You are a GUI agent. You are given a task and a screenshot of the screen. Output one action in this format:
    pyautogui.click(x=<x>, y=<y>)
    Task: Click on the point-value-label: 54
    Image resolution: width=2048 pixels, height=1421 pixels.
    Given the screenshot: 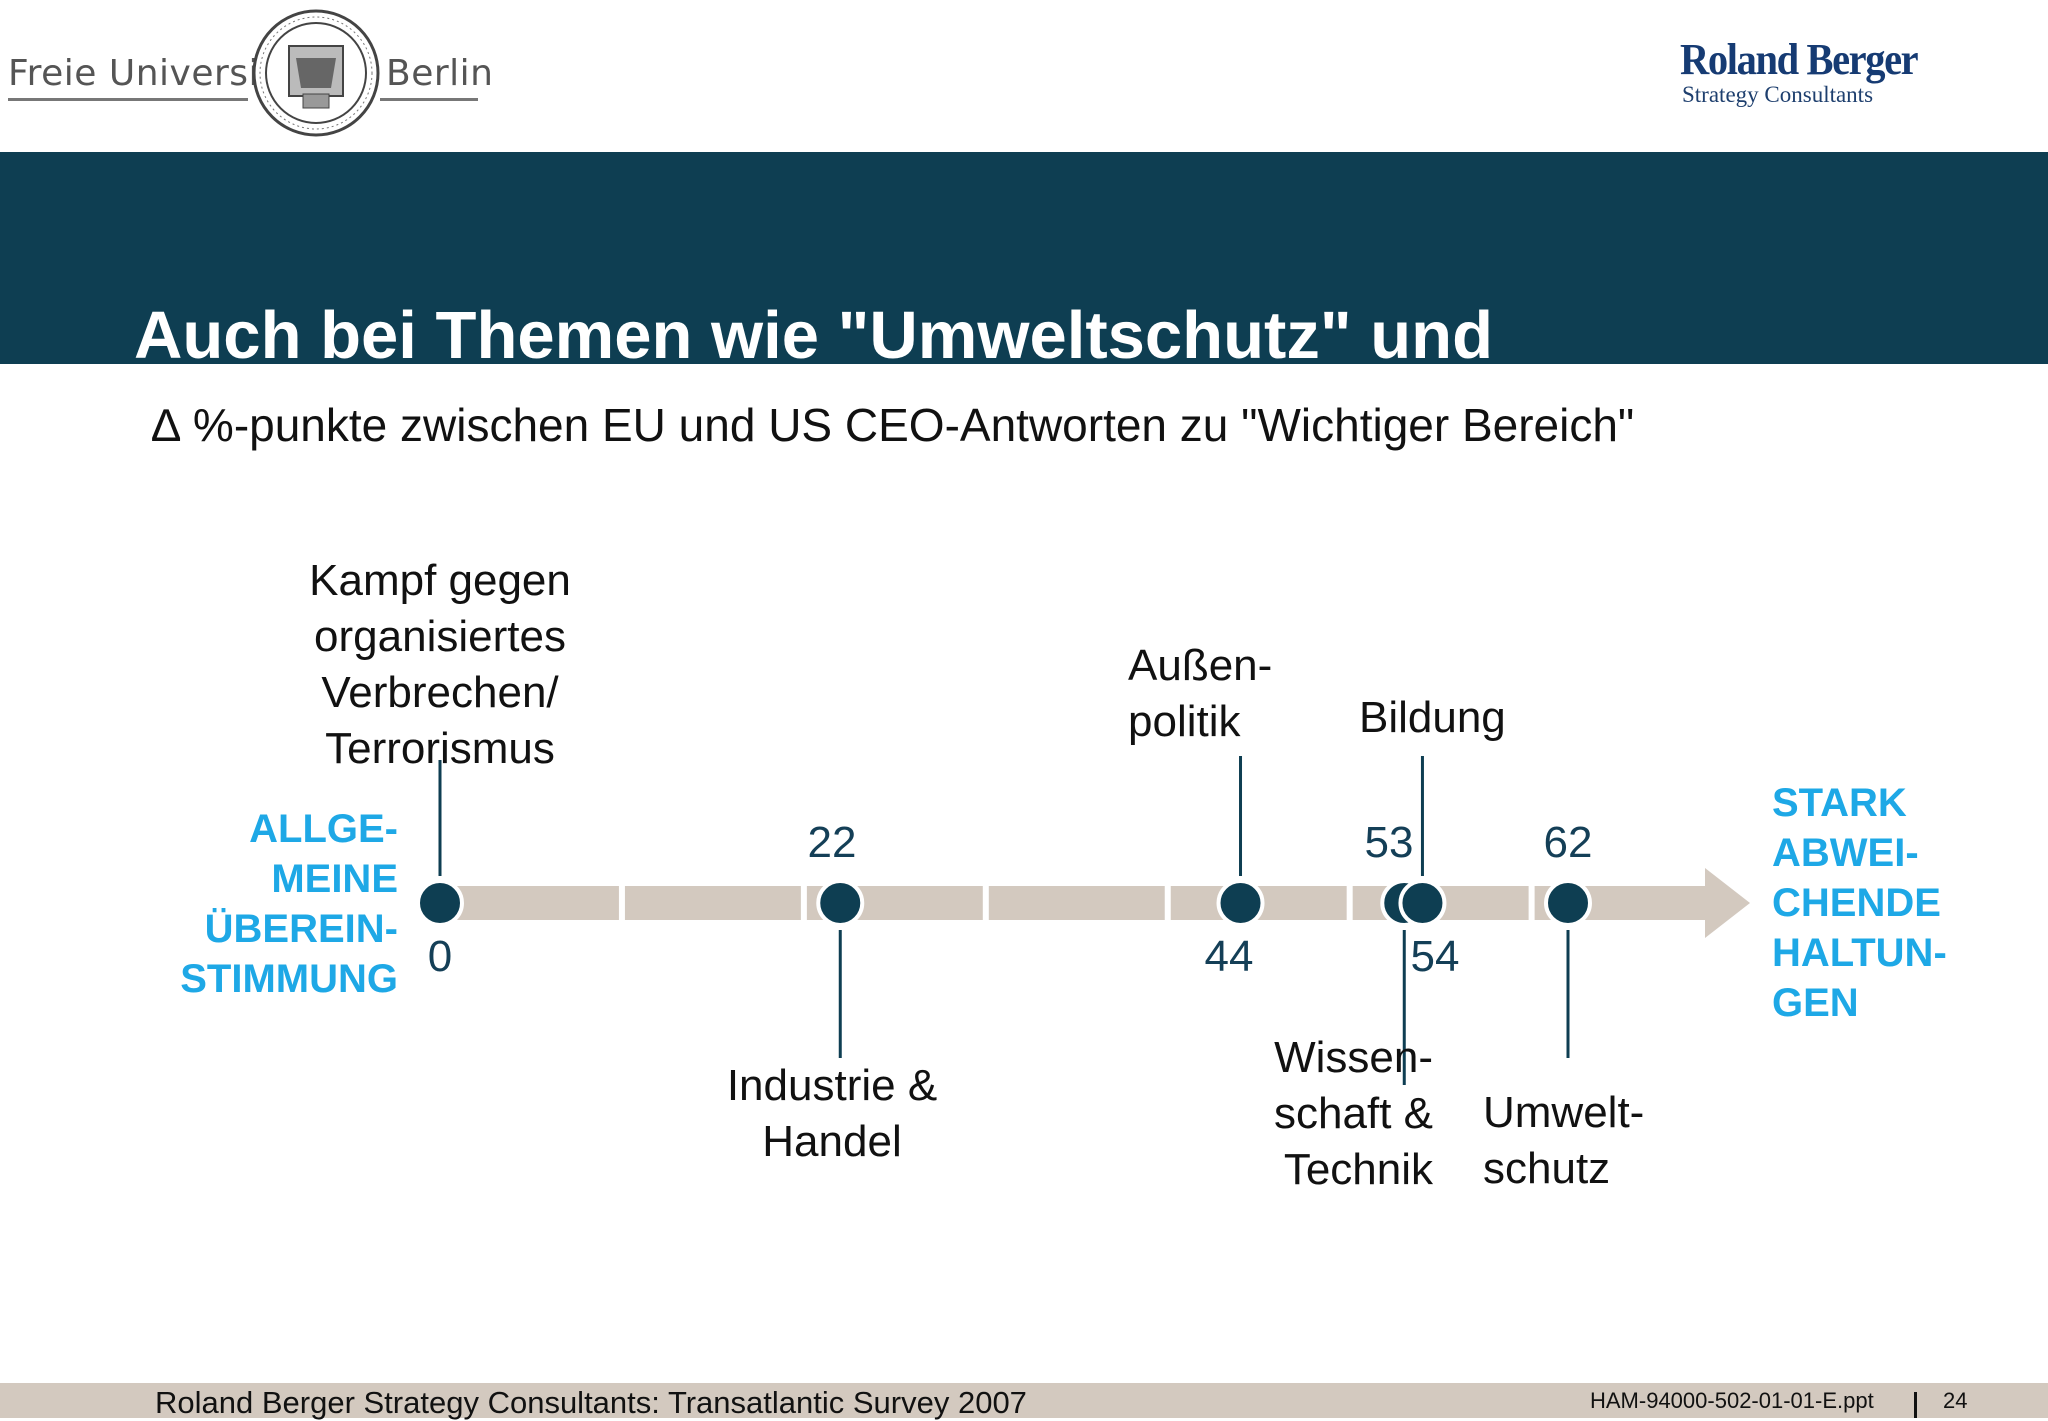 What is the action you would take?
    pyautogui.click(x=1435, y=956)
    